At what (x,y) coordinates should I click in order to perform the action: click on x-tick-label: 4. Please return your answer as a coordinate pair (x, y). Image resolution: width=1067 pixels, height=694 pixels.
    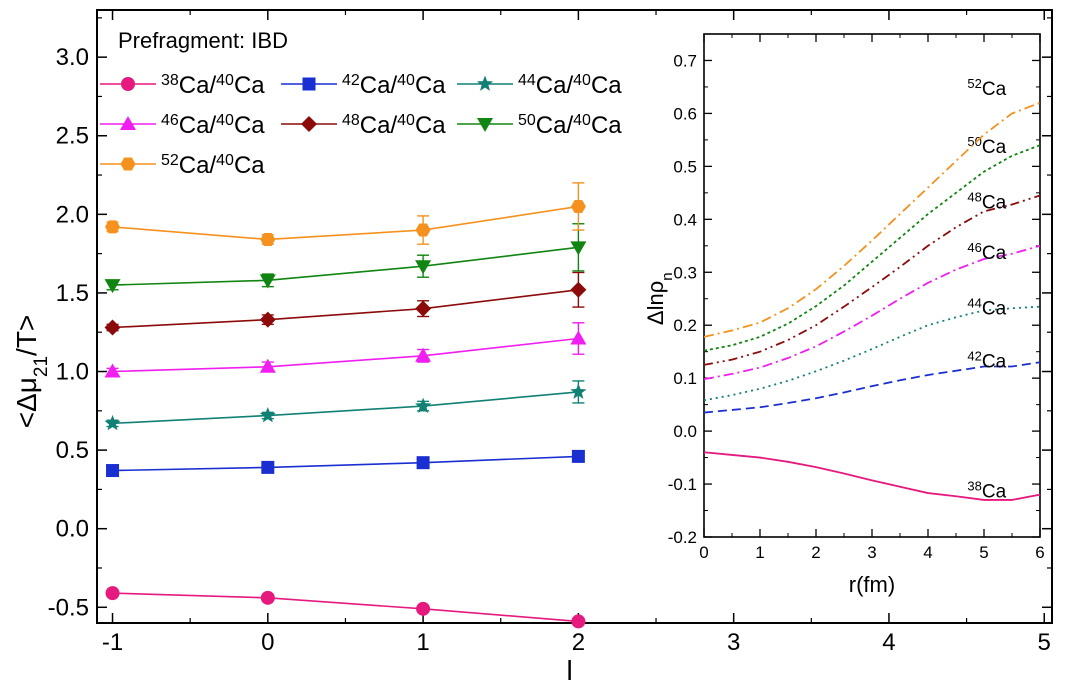
    Looking at the image, I should click on (888, 642).